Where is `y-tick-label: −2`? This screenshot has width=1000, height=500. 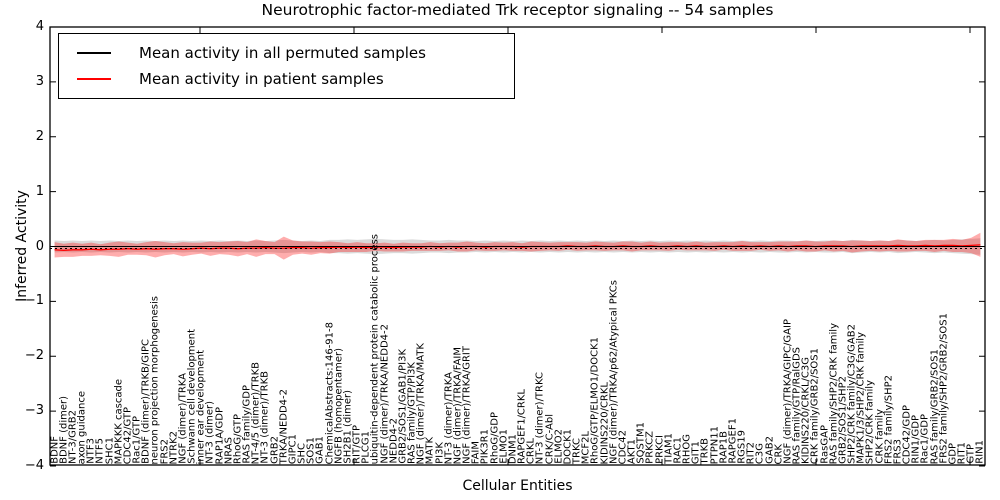 y-tick-label: −2 is located at coordinates (34, 356).